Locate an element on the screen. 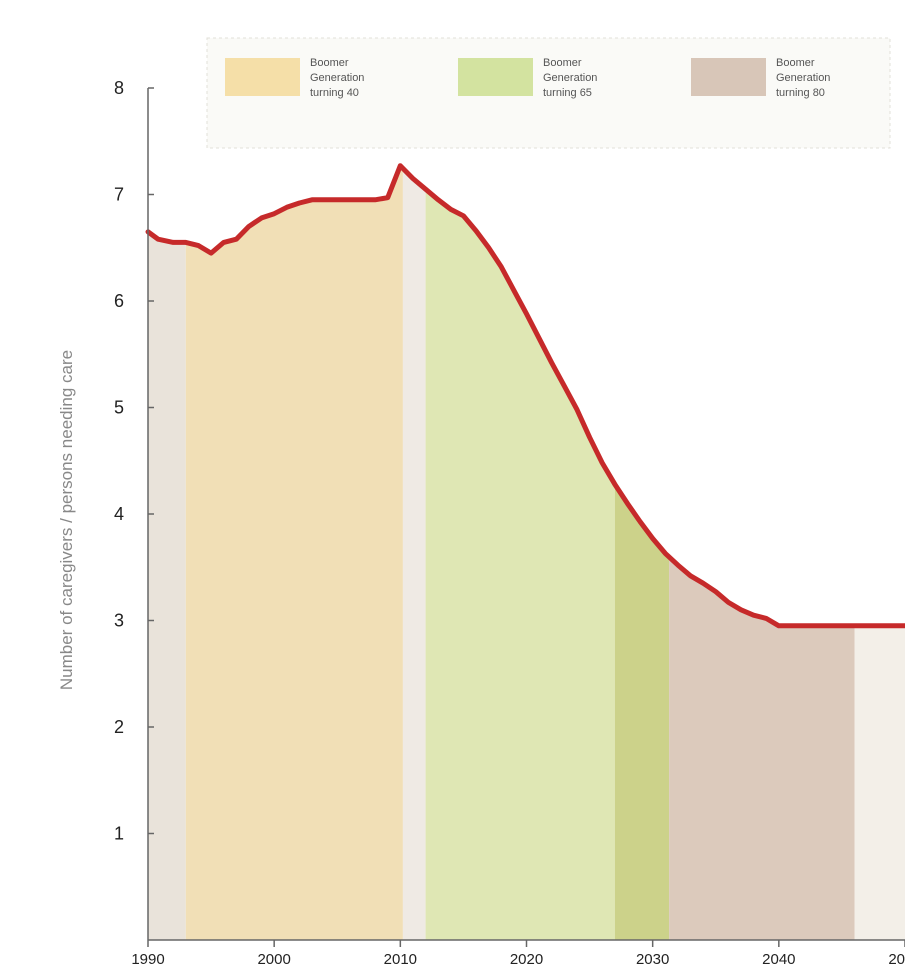 The height and width of the screenshot is (976, 905). y-tick-label-2: 2 is located at coordinates (119, 727).